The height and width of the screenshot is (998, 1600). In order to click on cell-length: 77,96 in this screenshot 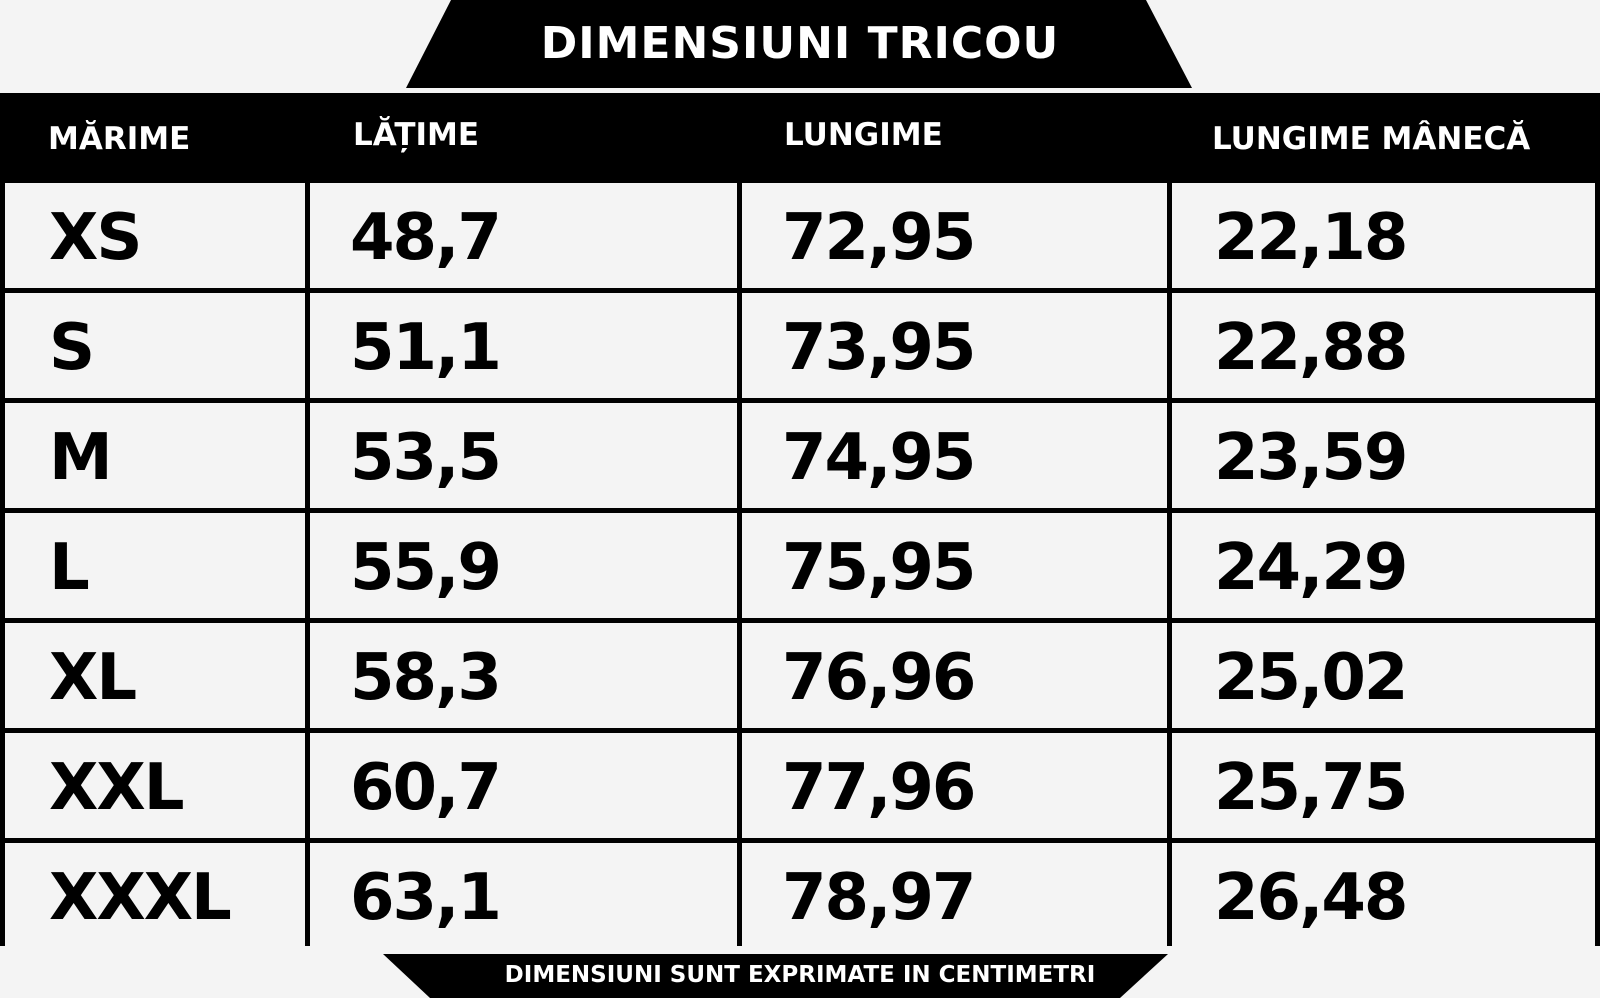, I will do `click(954, 785)`.